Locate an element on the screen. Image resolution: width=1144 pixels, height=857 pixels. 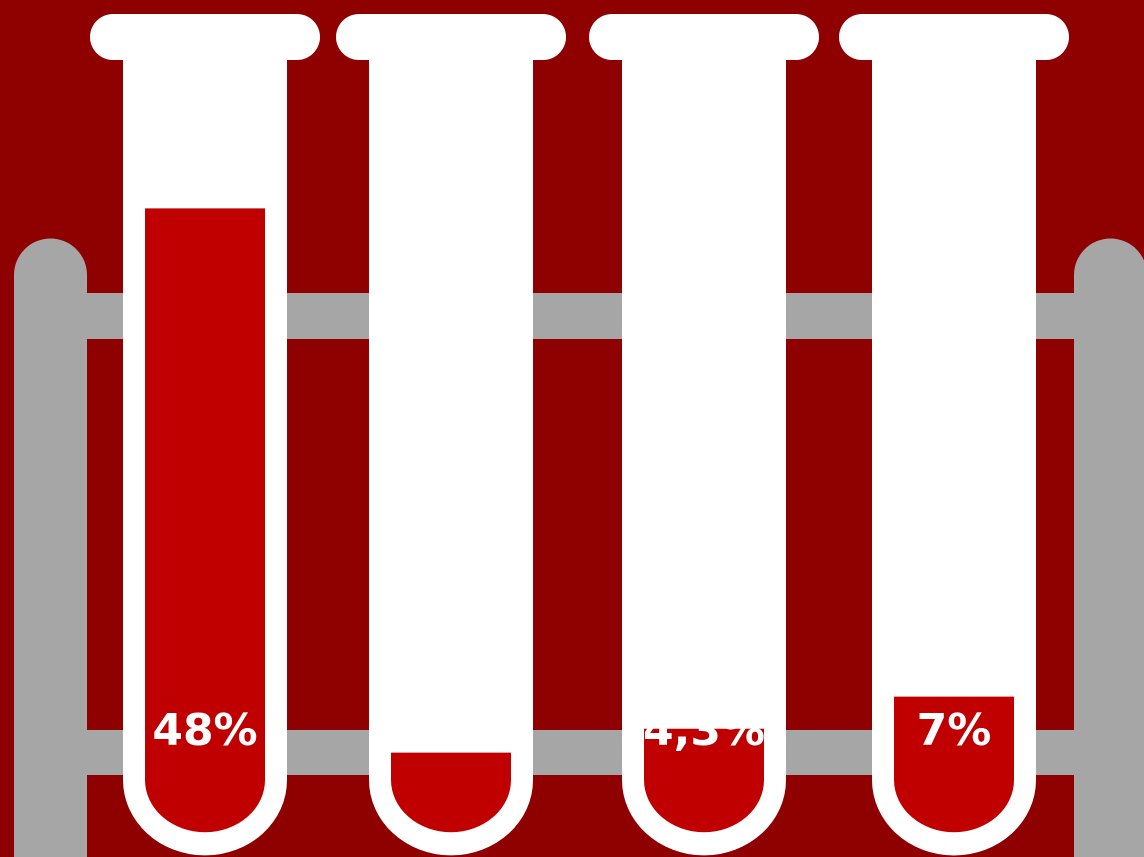
value-label: 4,3% is located at coordinates (704, 730).